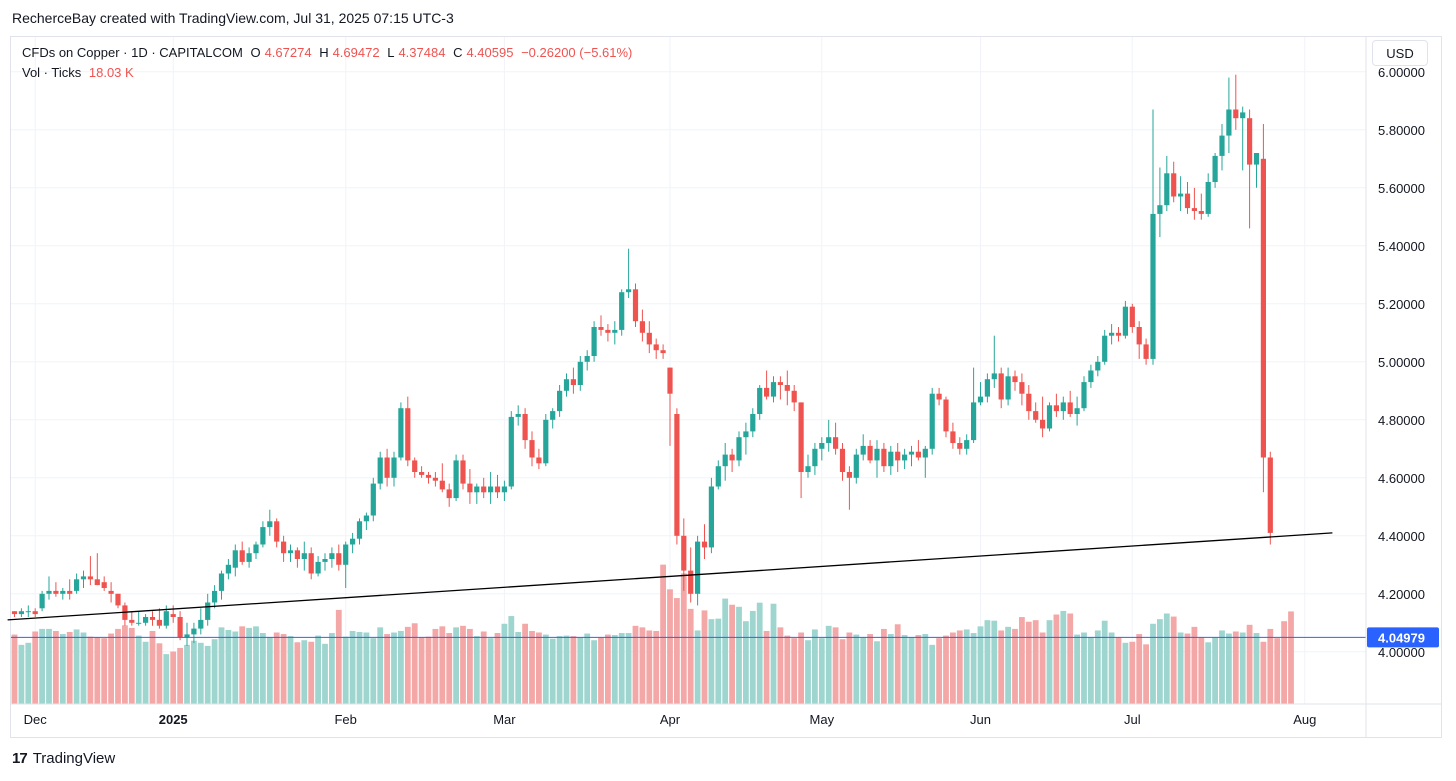 This screenshot has width=1456, height=781. What do you see at coordinates (52, 72) in the screenshot?
I see `volume-label: Vol · Ticks` at bounding box center [52, 72].